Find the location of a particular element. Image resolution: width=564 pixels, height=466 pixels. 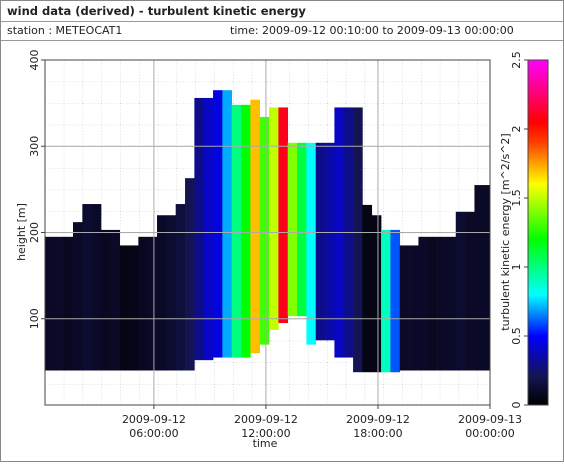

y-tick-label: 300 is located at coordinates (34, 146).